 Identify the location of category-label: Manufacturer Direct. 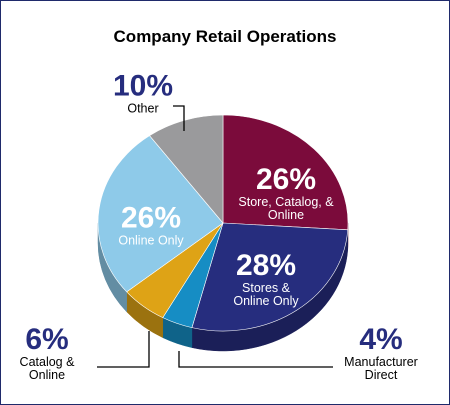
(381, 368).